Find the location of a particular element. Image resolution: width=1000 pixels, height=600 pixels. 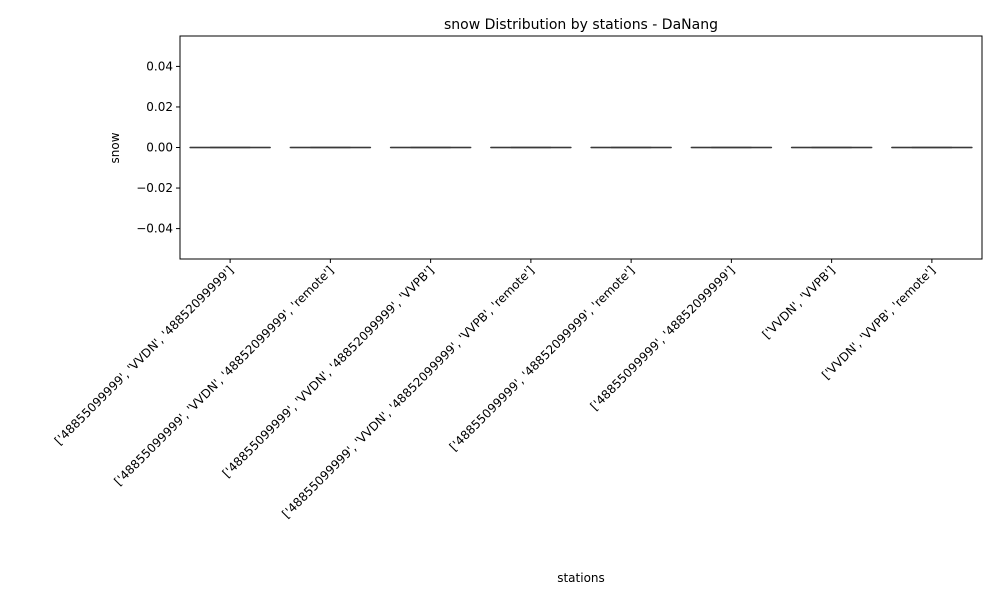

y-axis-ticks: −0.04 −0.02 0.00 0.02 0.04 is located at coordinates (158, 147).